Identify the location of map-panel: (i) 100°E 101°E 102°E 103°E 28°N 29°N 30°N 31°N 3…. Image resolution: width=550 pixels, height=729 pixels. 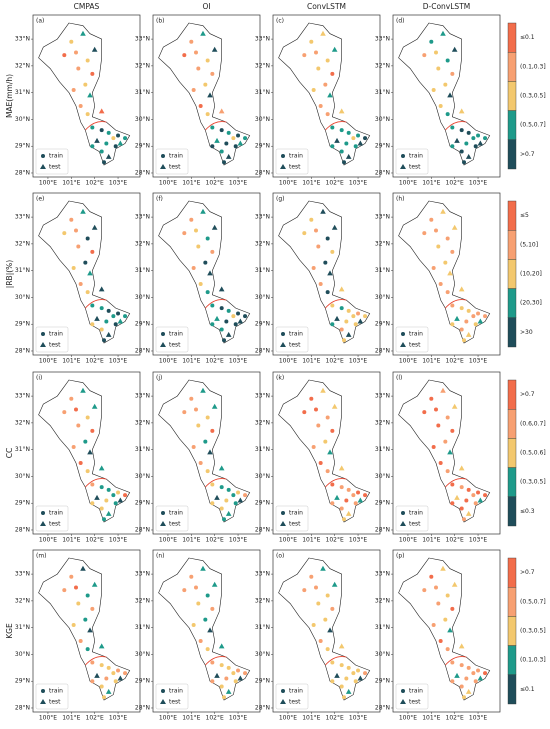
(78, 457).